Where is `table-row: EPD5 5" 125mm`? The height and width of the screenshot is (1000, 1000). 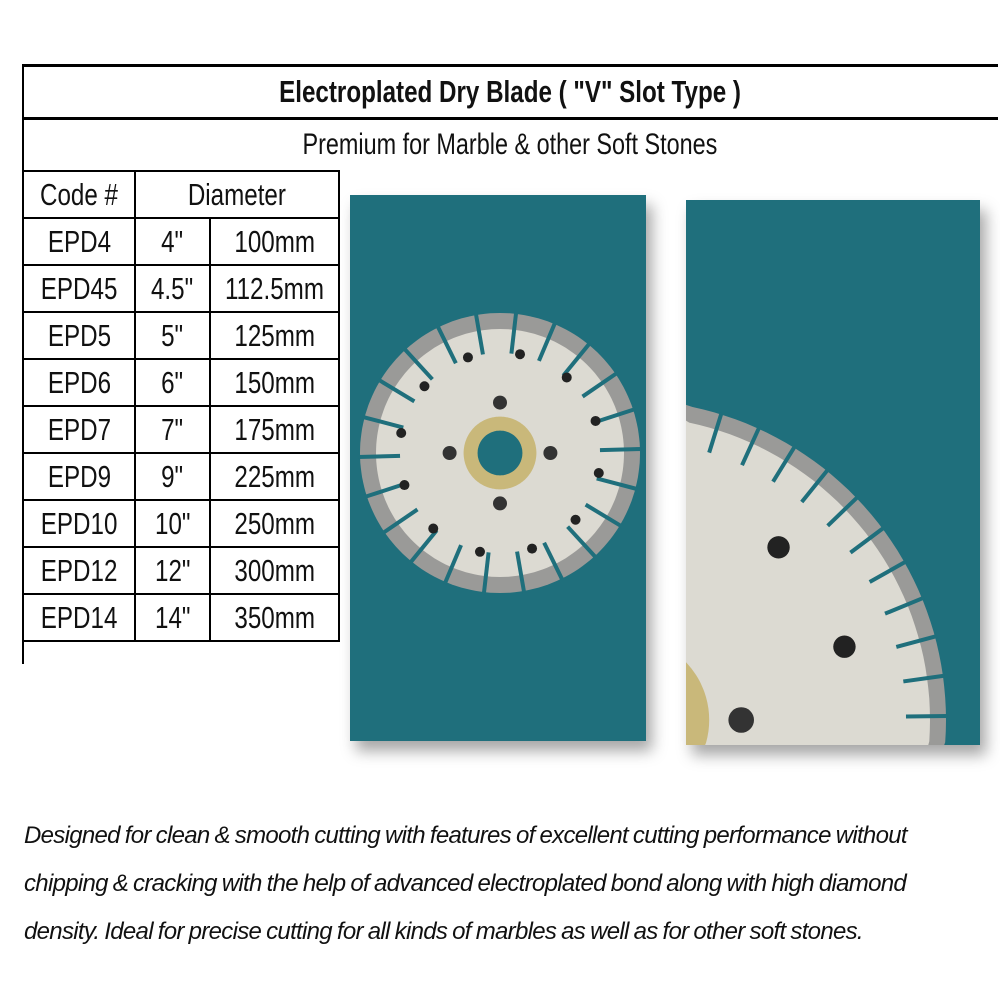
table-row: EPD5 5" 125mm is located at coordinates (181, 335).